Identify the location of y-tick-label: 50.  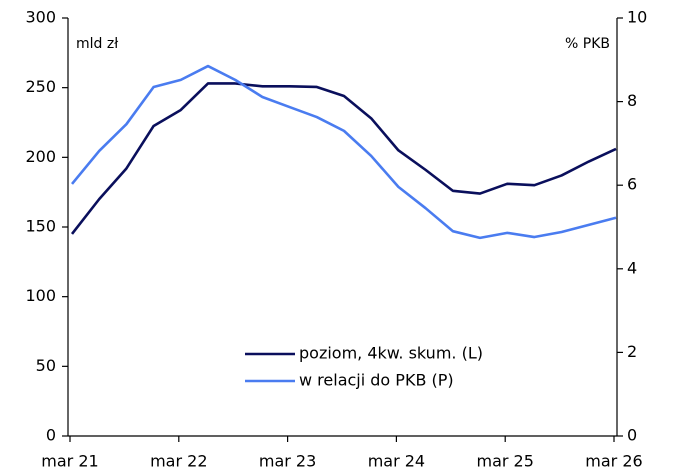
(46, 365).